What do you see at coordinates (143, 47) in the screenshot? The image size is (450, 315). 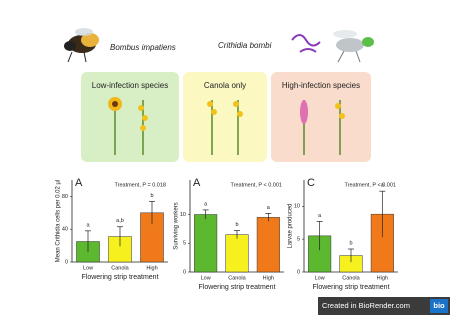 I see `host-name: Bombus impatiens` at bounding box center [143, 47].